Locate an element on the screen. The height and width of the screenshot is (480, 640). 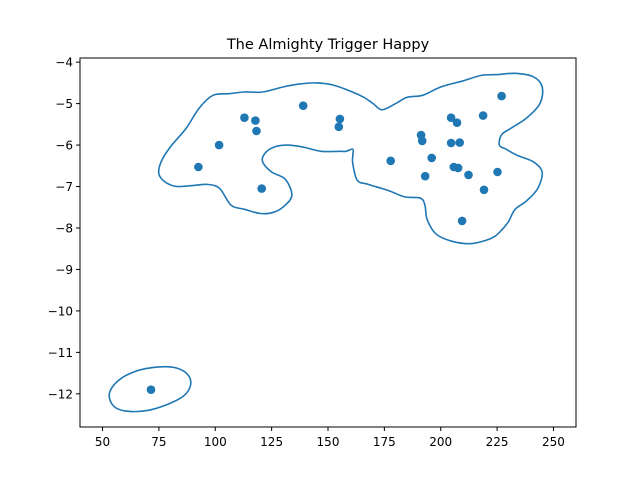
y-tick-label: −12 is located at coordinates (60, 394).